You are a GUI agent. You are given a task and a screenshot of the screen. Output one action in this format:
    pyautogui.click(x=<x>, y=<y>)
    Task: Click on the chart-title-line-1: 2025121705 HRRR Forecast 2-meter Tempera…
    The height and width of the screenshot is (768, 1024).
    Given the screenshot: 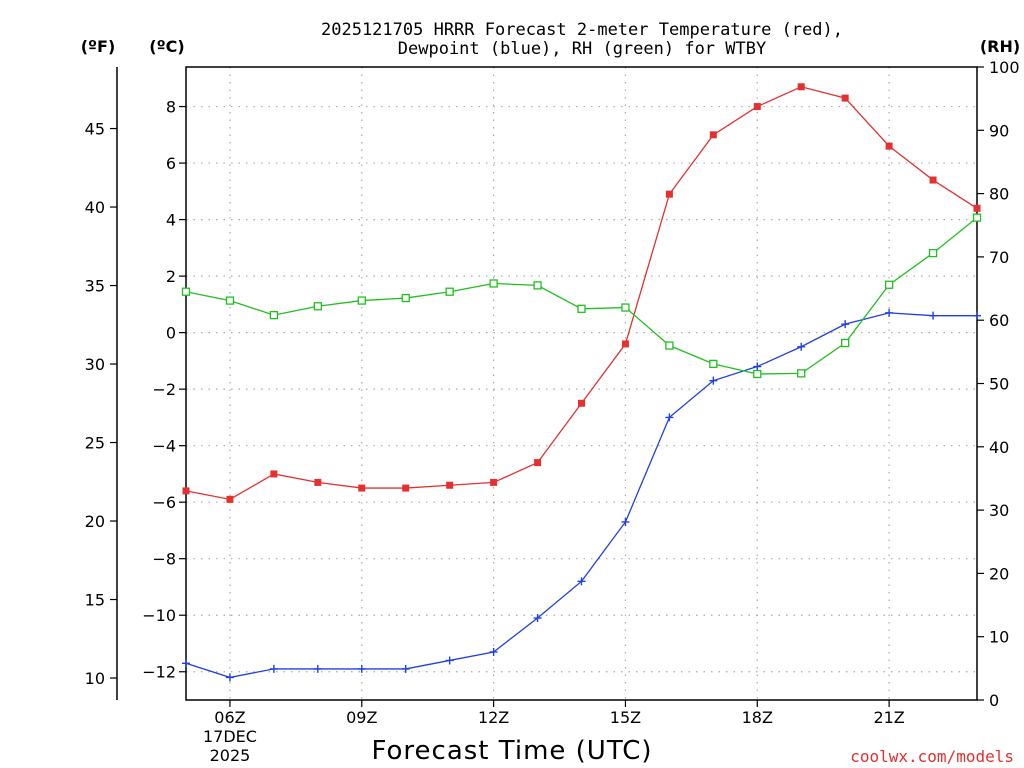 What is the action you would take?
    pyautogui.click(x=582, y=30)
    